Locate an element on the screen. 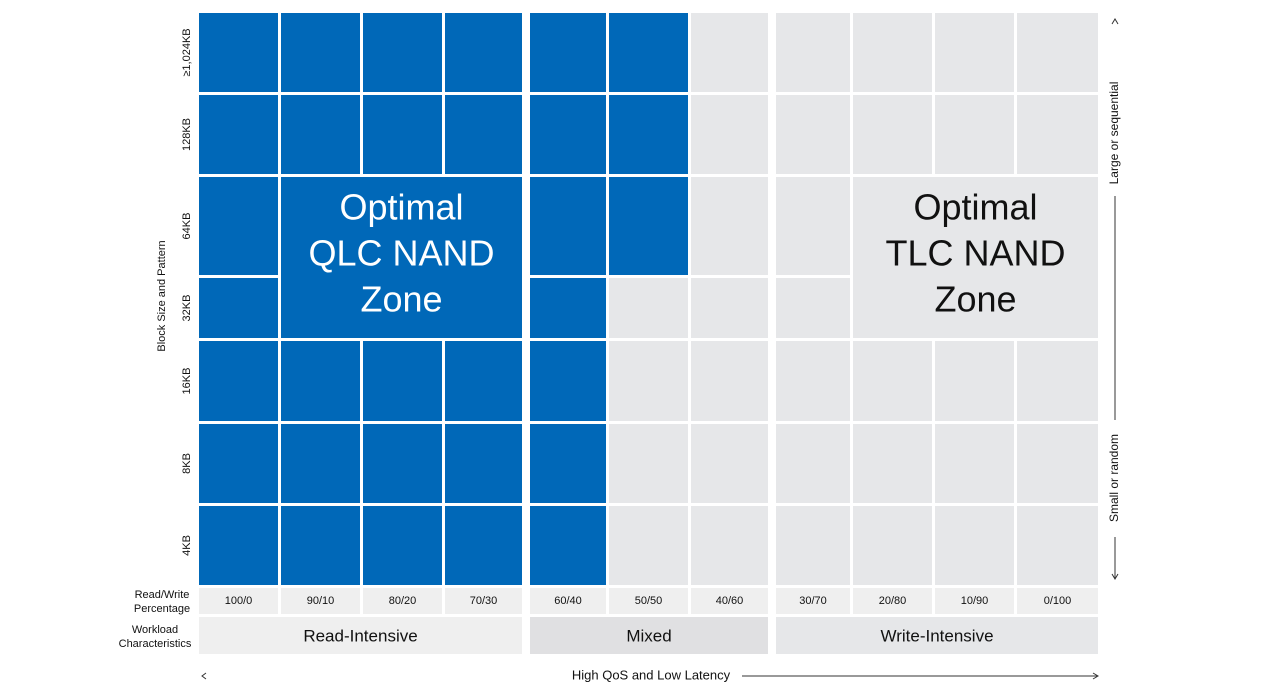  column-label: 60/40 is located at coordinates (568, 601).